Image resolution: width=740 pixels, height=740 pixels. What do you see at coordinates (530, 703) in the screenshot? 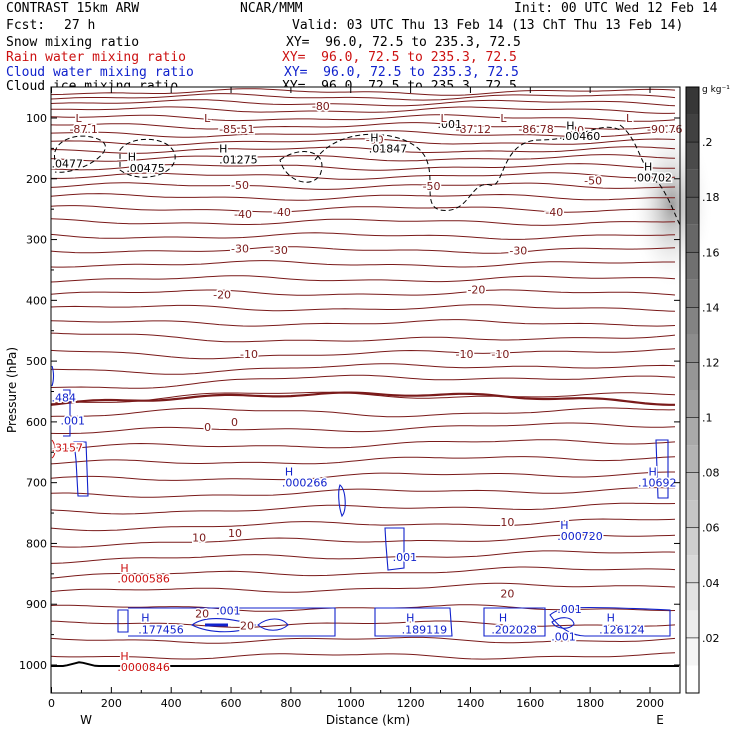
I see `x-tick-label: 1600` at bounding box center [530, 703].